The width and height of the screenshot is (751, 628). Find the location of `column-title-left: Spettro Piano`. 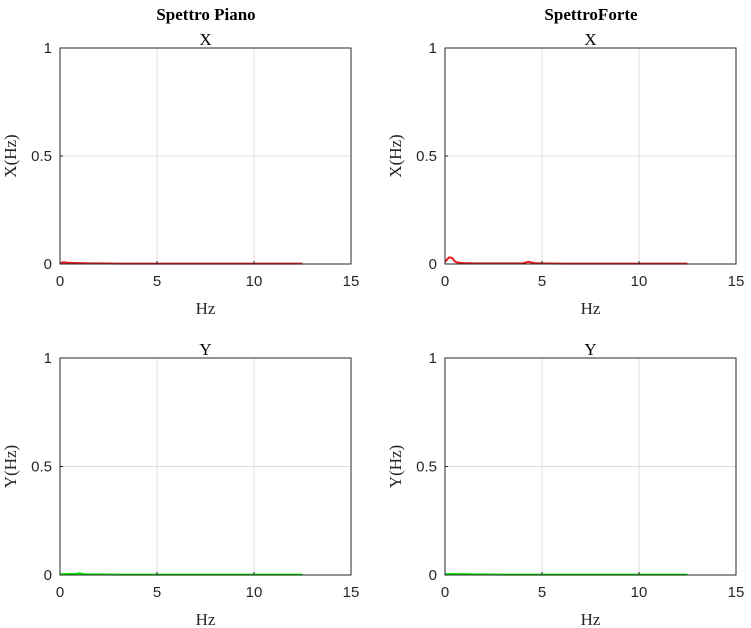

column-title-left: Spettro Piano is located at coordinates (205, 14).